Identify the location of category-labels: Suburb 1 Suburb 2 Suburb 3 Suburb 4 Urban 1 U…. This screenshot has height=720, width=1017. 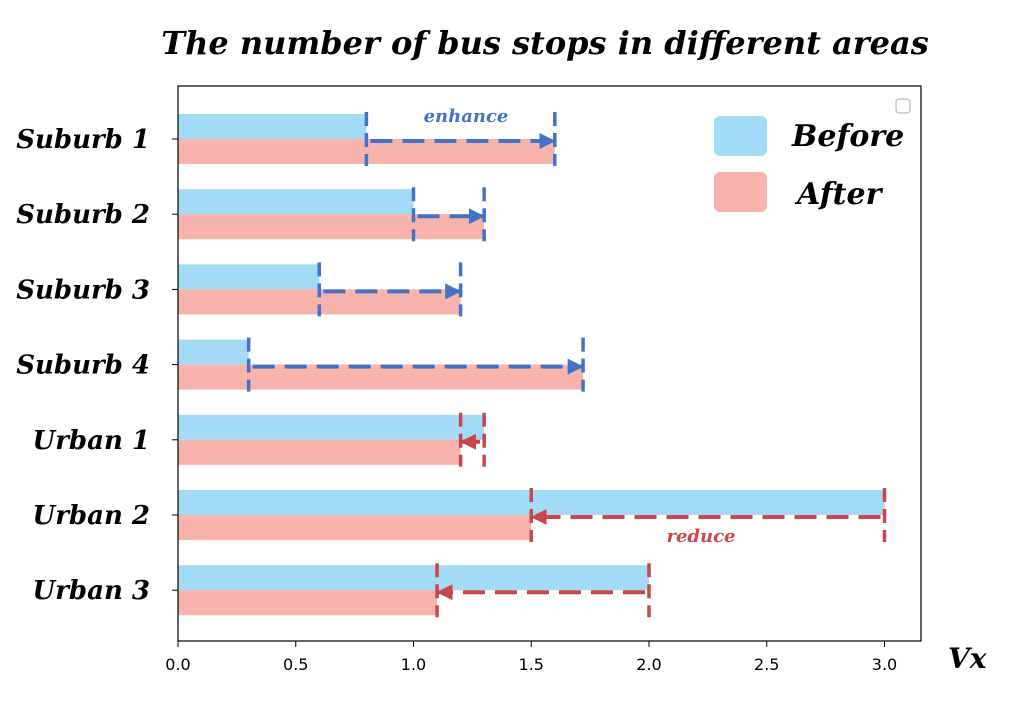
(97, 365).